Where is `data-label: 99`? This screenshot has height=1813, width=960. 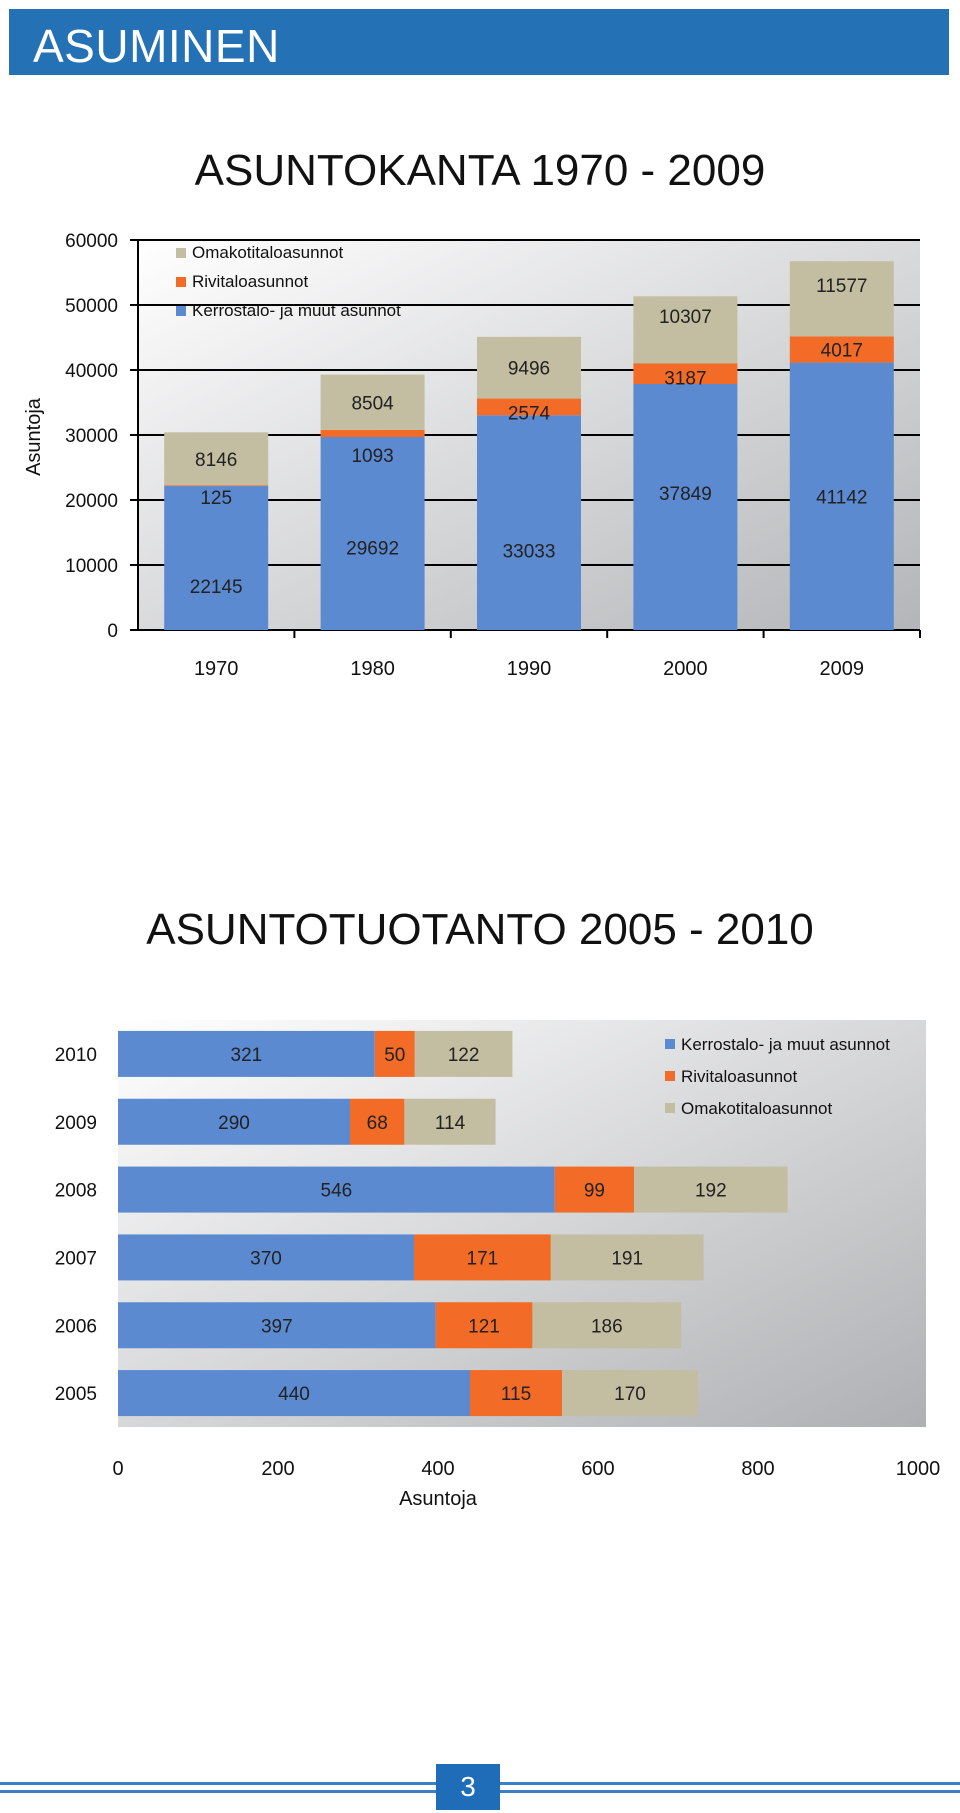
data-label: 99 is located at coordinates (594, 1191).